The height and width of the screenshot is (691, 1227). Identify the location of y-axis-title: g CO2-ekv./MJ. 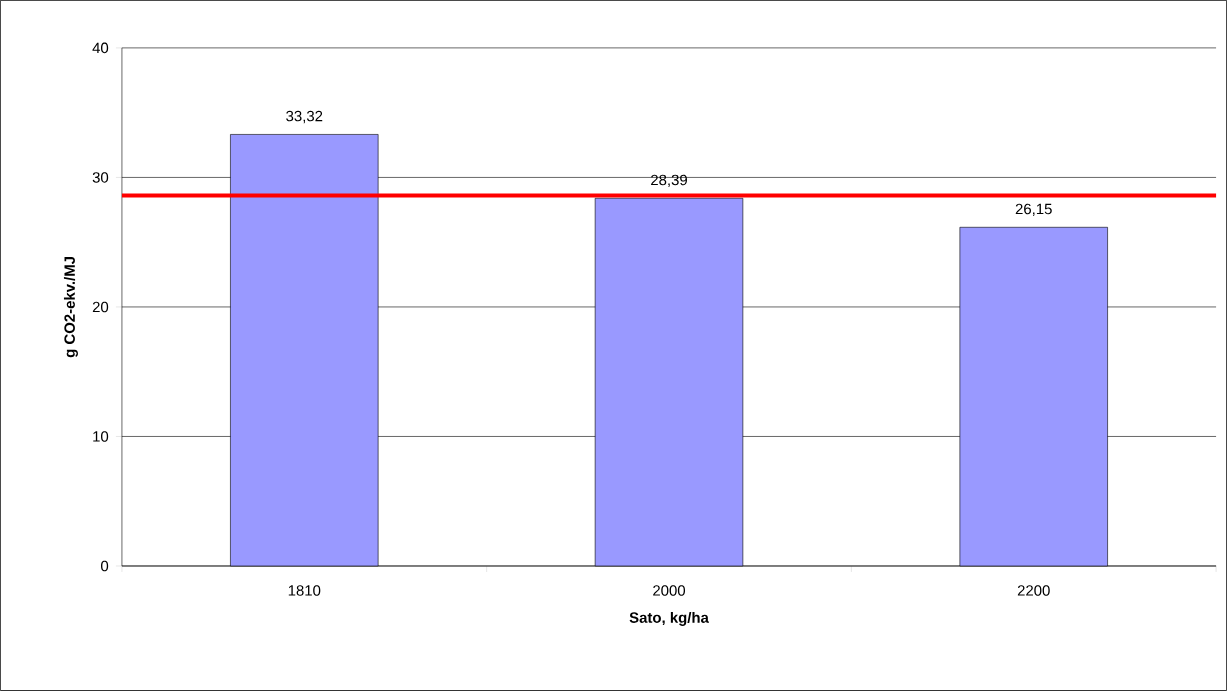
(70, 307).